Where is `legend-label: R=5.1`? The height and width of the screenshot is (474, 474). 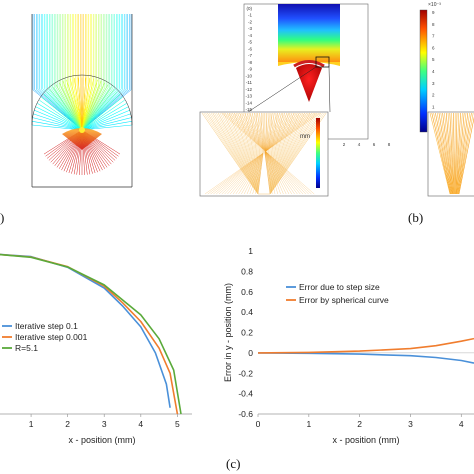 legend-label: R=5.1 is located at coordinates (26, 348).